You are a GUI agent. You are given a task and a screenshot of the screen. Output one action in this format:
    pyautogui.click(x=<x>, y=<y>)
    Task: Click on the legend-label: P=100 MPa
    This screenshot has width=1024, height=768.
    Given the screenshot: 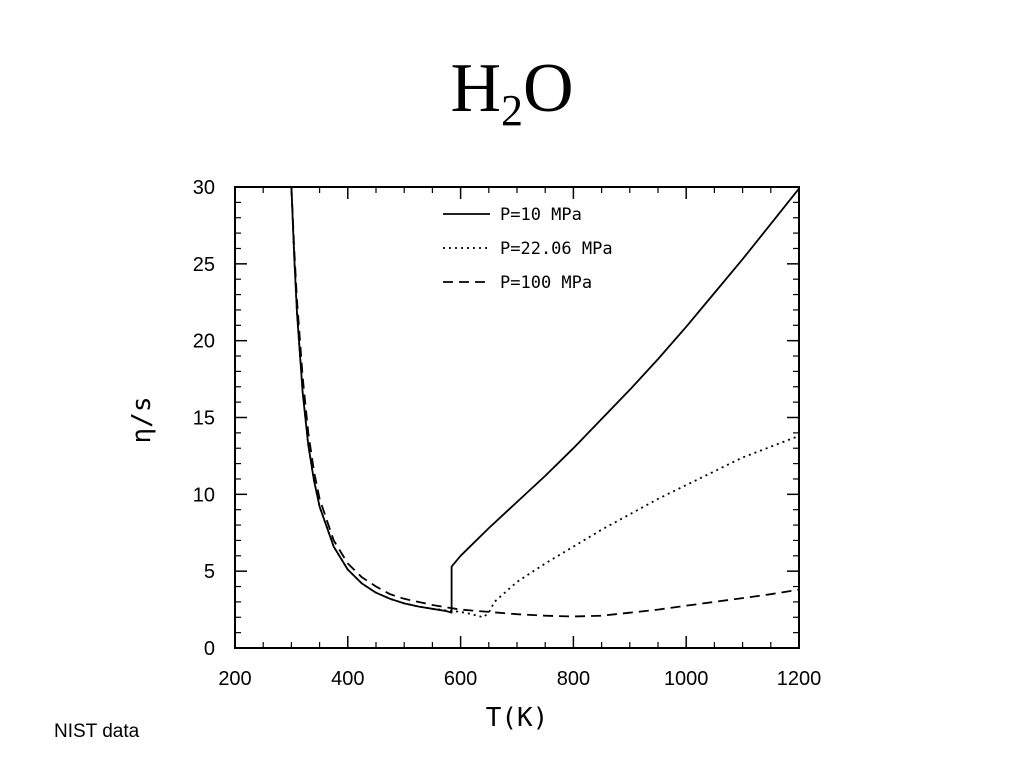 What is the action you would take?
    pyautogui.click(x=546, y=283)
    